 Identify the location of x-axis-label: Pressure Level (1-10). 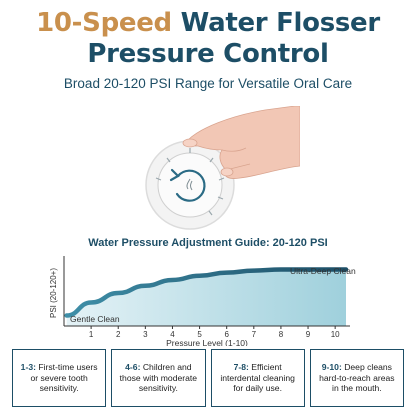
(207, 342).